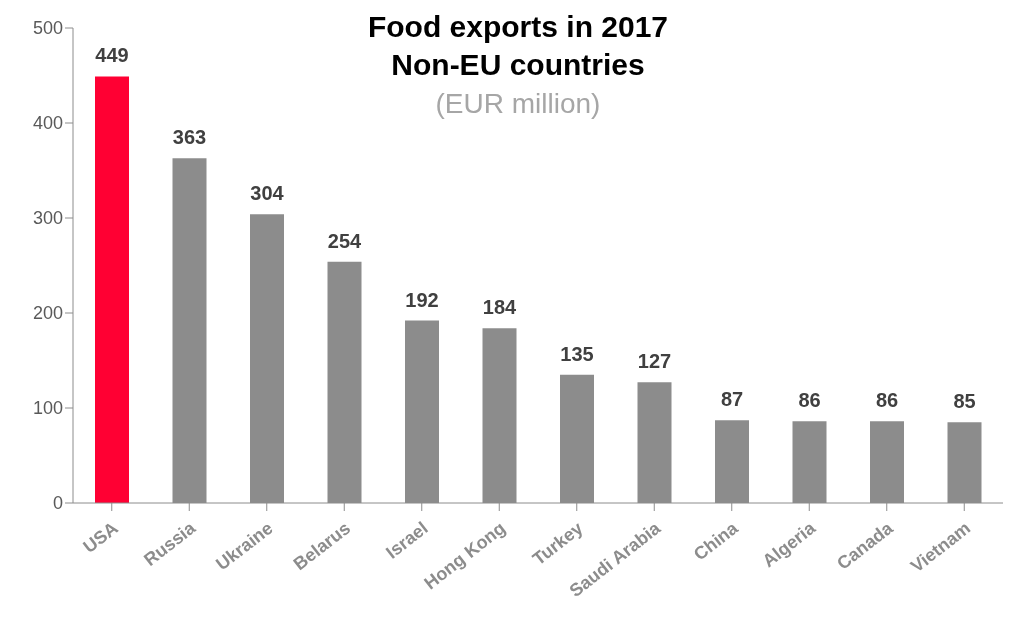 The height and width of the screenshot is (640, 1013). I want to click on data-label: 127, so click(654, 361).